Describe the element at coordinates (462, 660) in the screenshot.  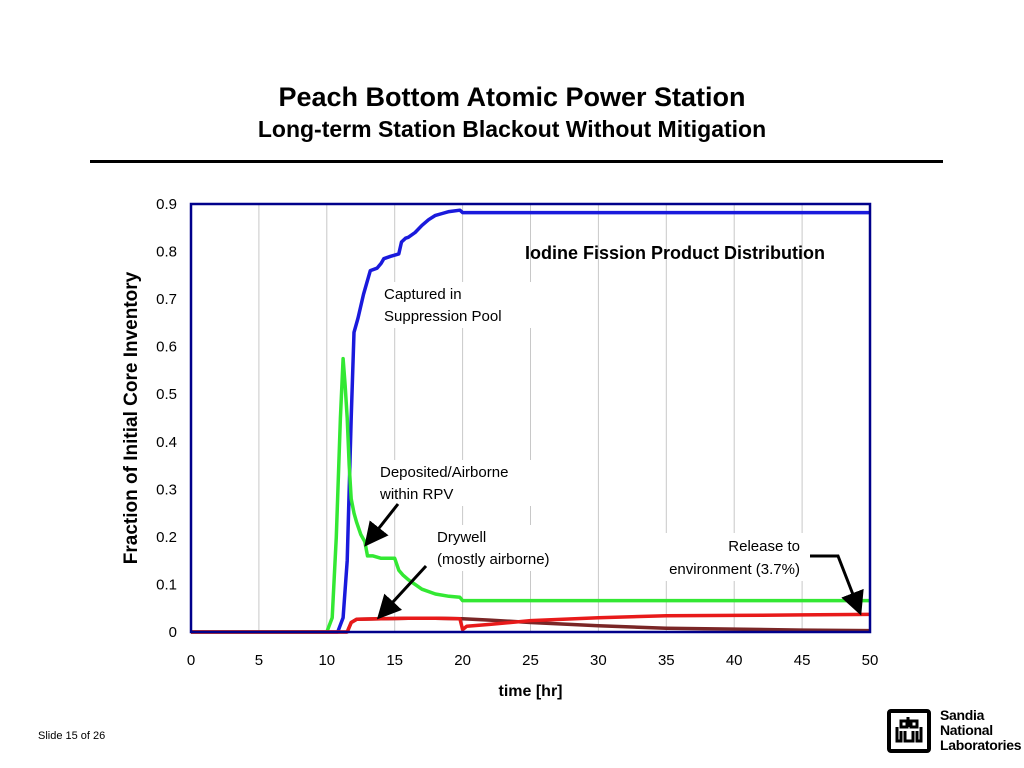
I see `x-tick-label: 20` at that location.